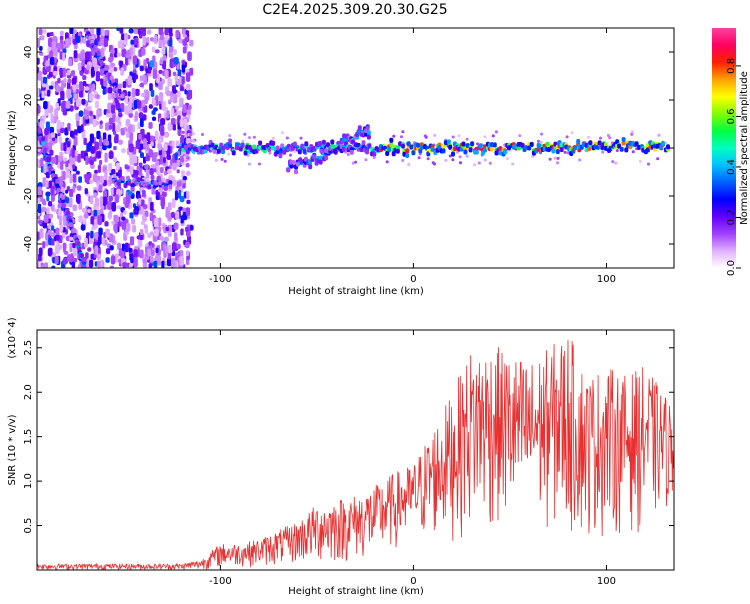  What do you see at coordinates (356, 291) in the screenshot?
I see `spectrogram-xlabel: Height of straight line (km)` at bounding box center [356, 291].